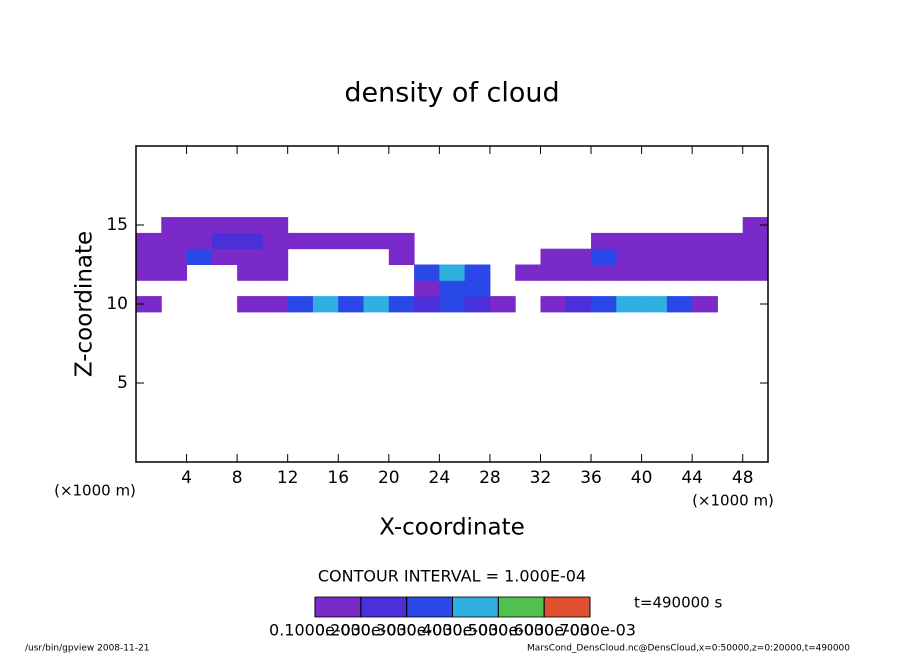 This screenshot has height=654, width=904. Describe the element at coordinates (407, 630) in the screenshot. I see `colorbar-label: 0.3000e-03` at that location.